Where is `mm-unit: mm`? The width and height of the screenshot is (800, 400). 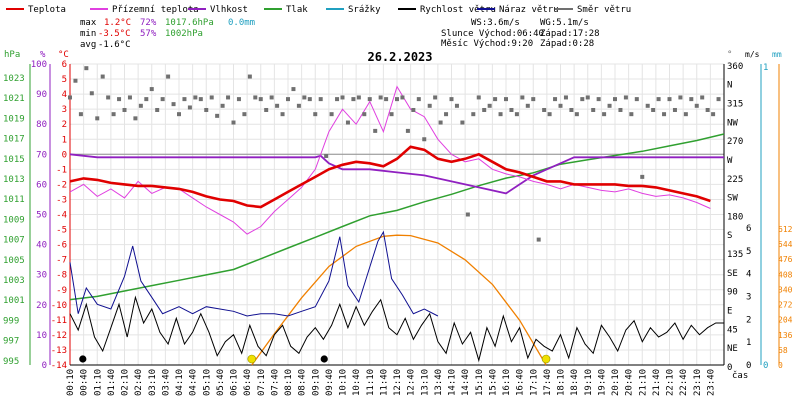 mm-unit: mm is located at coordinates (777, 54).